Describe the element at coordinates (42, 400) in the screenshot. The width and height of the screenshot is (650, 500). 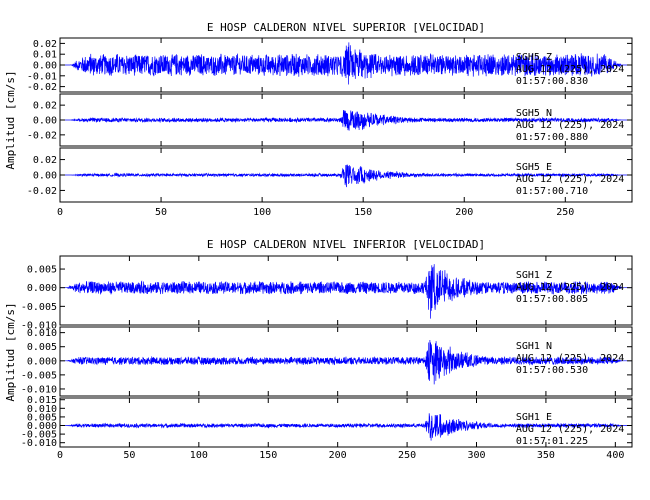
I see `y-tick-label: 0.015` at that location.